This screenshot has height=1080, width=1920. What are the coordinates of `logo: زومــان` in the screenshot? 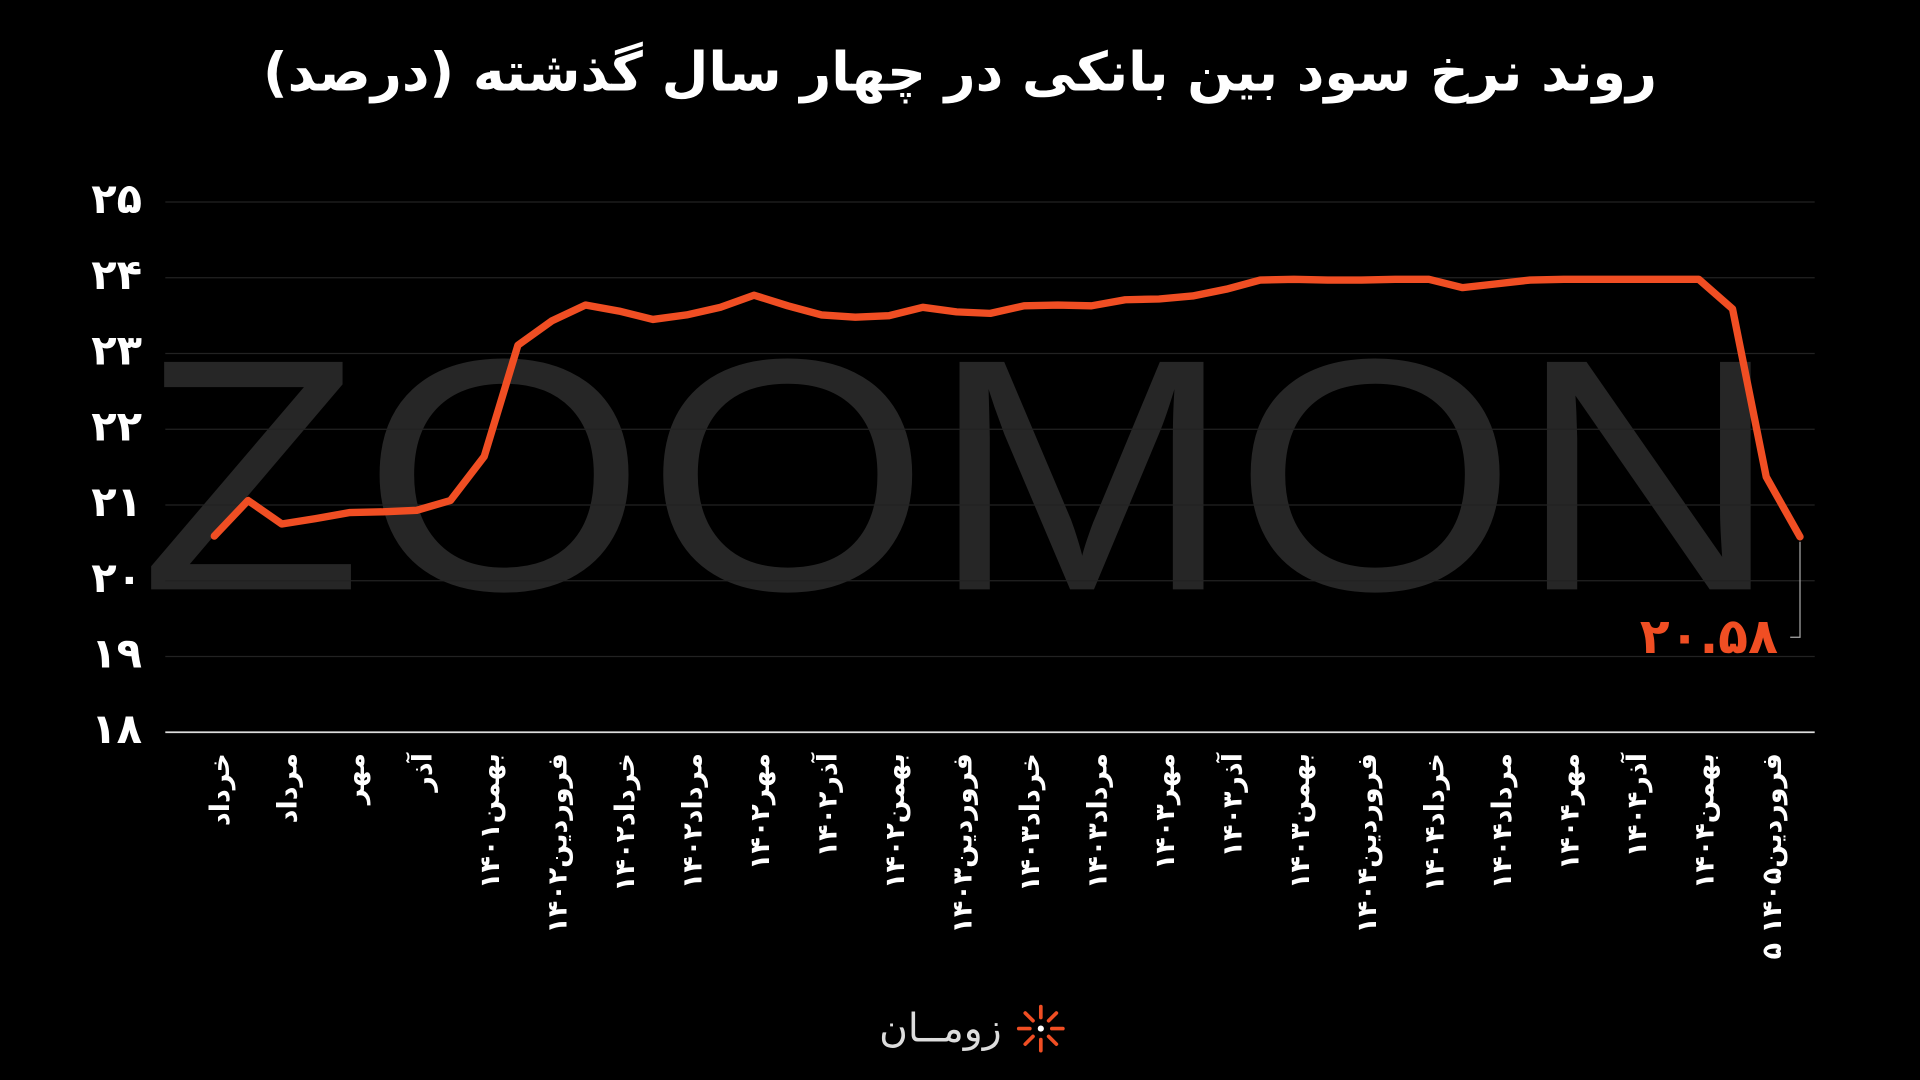 It's located at (972, 1028).